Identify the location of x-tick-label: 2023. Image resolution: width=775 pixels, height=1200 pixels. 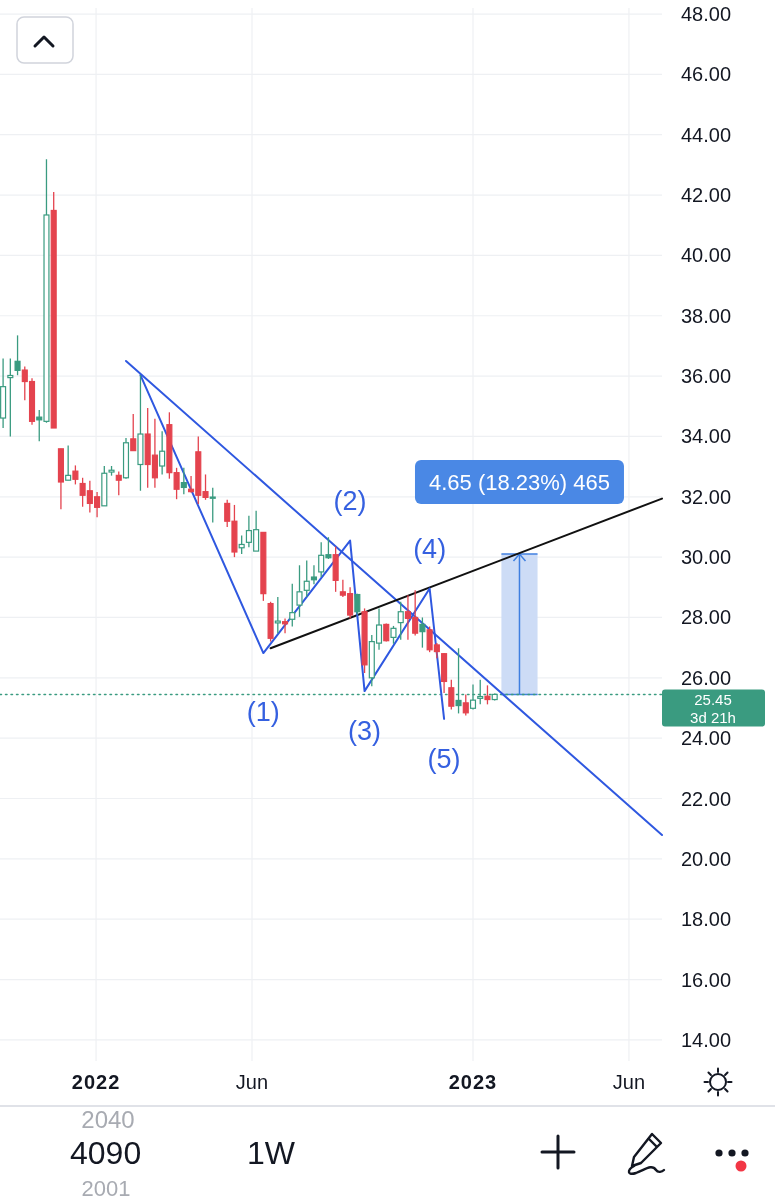
(473, 1082).